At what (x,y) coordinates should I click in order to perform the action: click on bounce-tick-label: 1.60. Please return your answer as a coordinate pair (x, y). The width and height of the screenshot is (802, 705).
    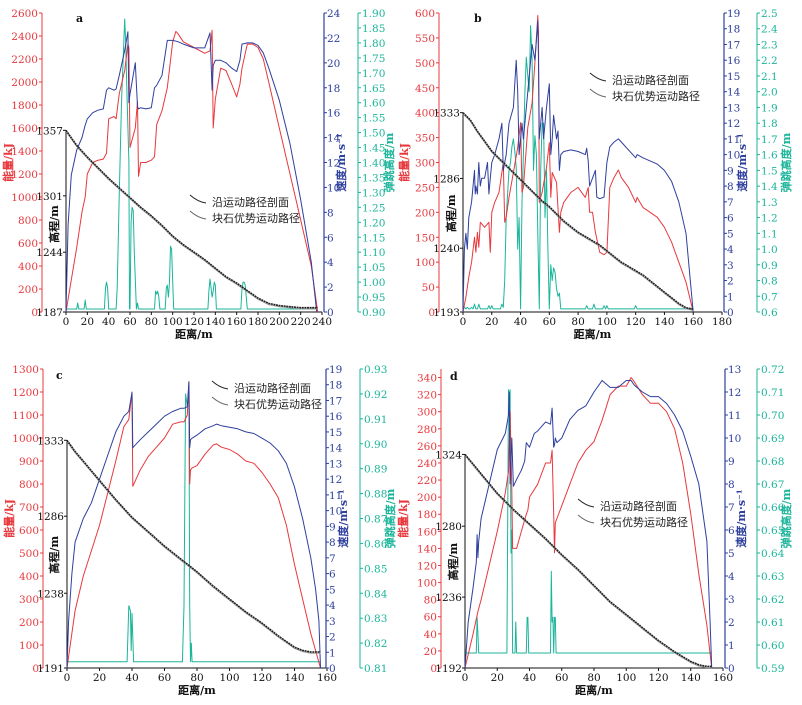
    Looking at the image, I should click on (373, 104).